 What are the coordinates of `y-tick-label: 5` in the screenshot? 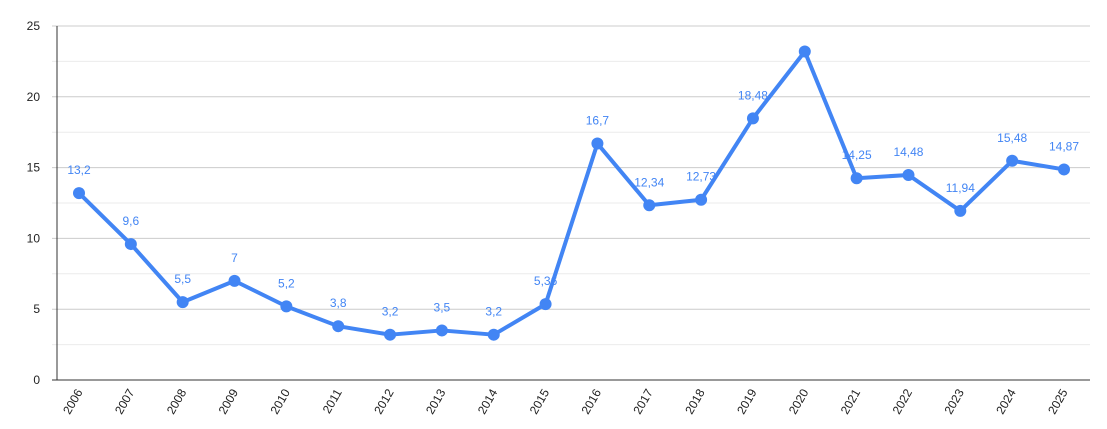 It's located at (36, 309).